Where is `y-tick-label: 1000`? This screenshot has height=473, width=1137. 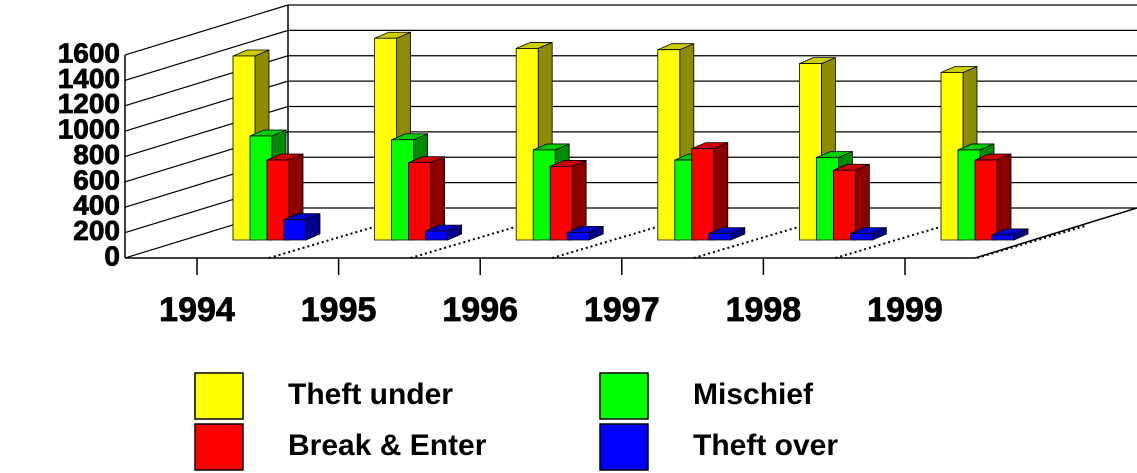
y-tick-label: 1000 is located at coordinates (89, 129).